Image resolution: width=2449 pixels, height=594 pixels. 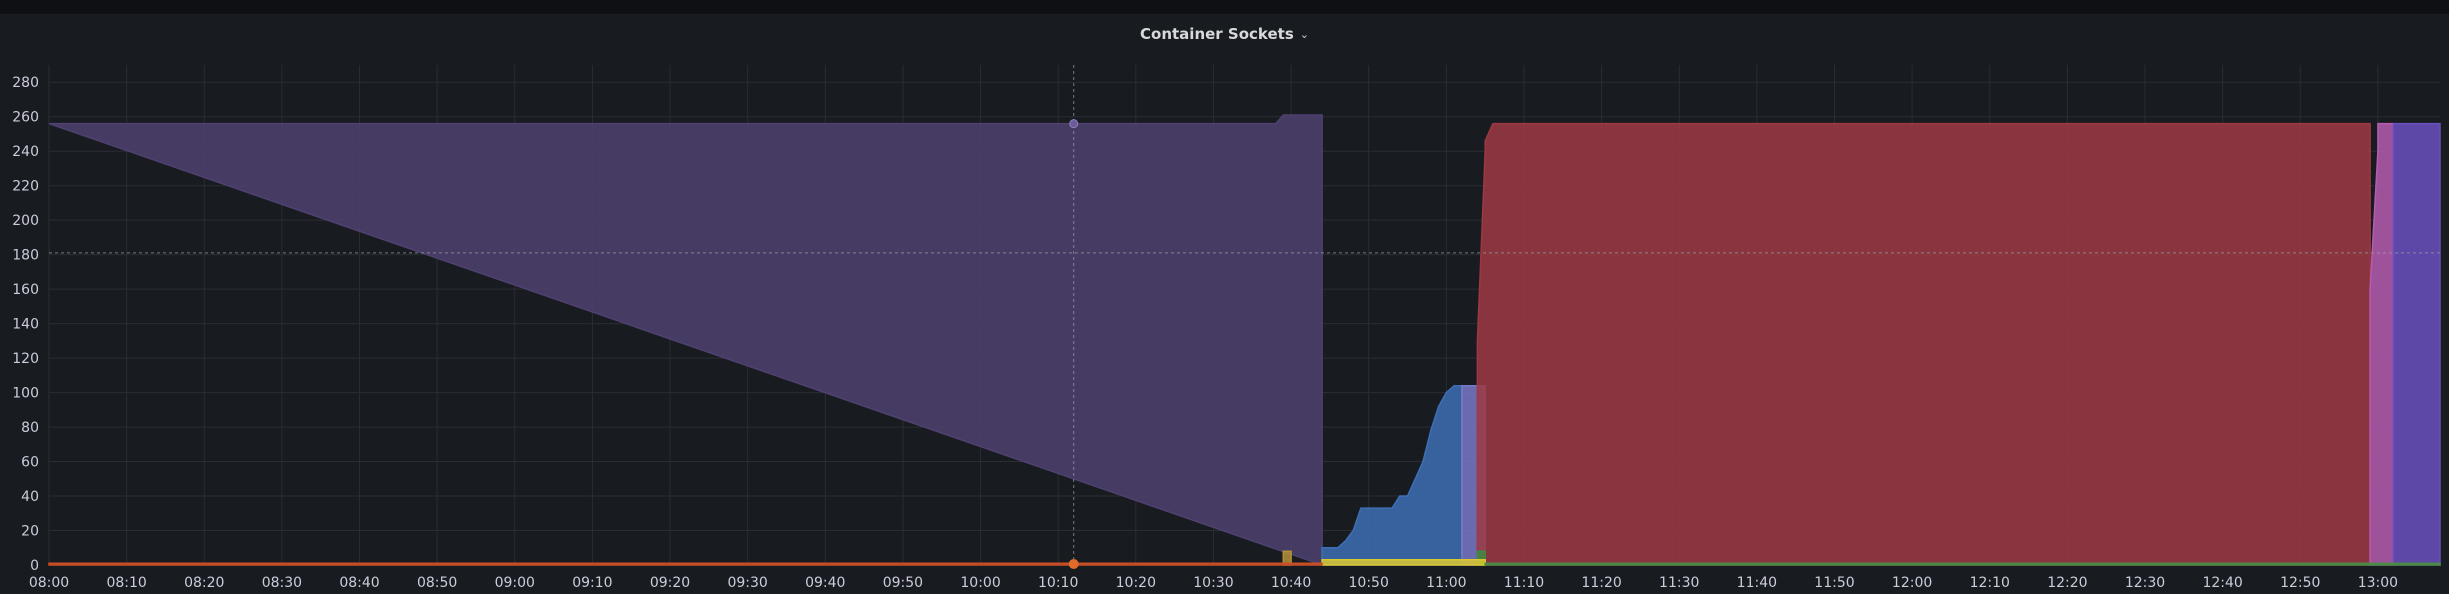 What do you see at coordinates (34, 566) in the screenshot?
I see `y-tick-label: 0` at bounding box center [34, 566].